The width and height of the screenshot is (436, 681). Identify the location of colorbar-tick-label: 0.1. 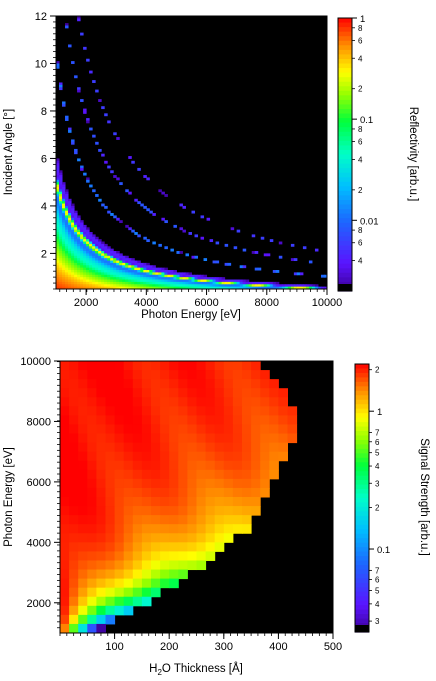
(366, 120).